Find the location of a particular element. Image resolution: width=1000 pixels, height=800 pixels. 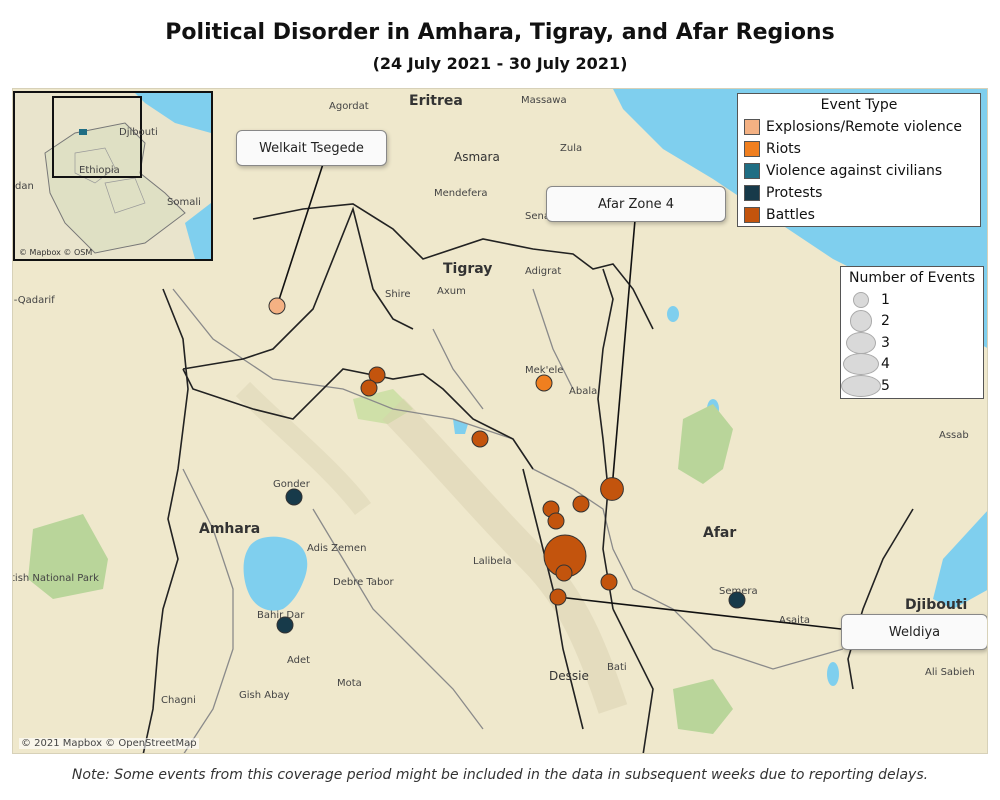

label-adis-zemen: Adis Zemen is located at coordinates (337, 548).